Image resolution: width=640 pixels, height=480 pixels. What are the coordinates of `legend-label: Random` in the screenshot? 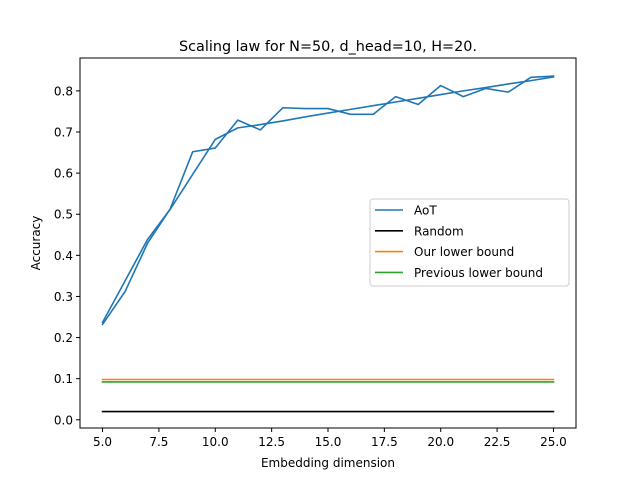 It's located at (439, 231).